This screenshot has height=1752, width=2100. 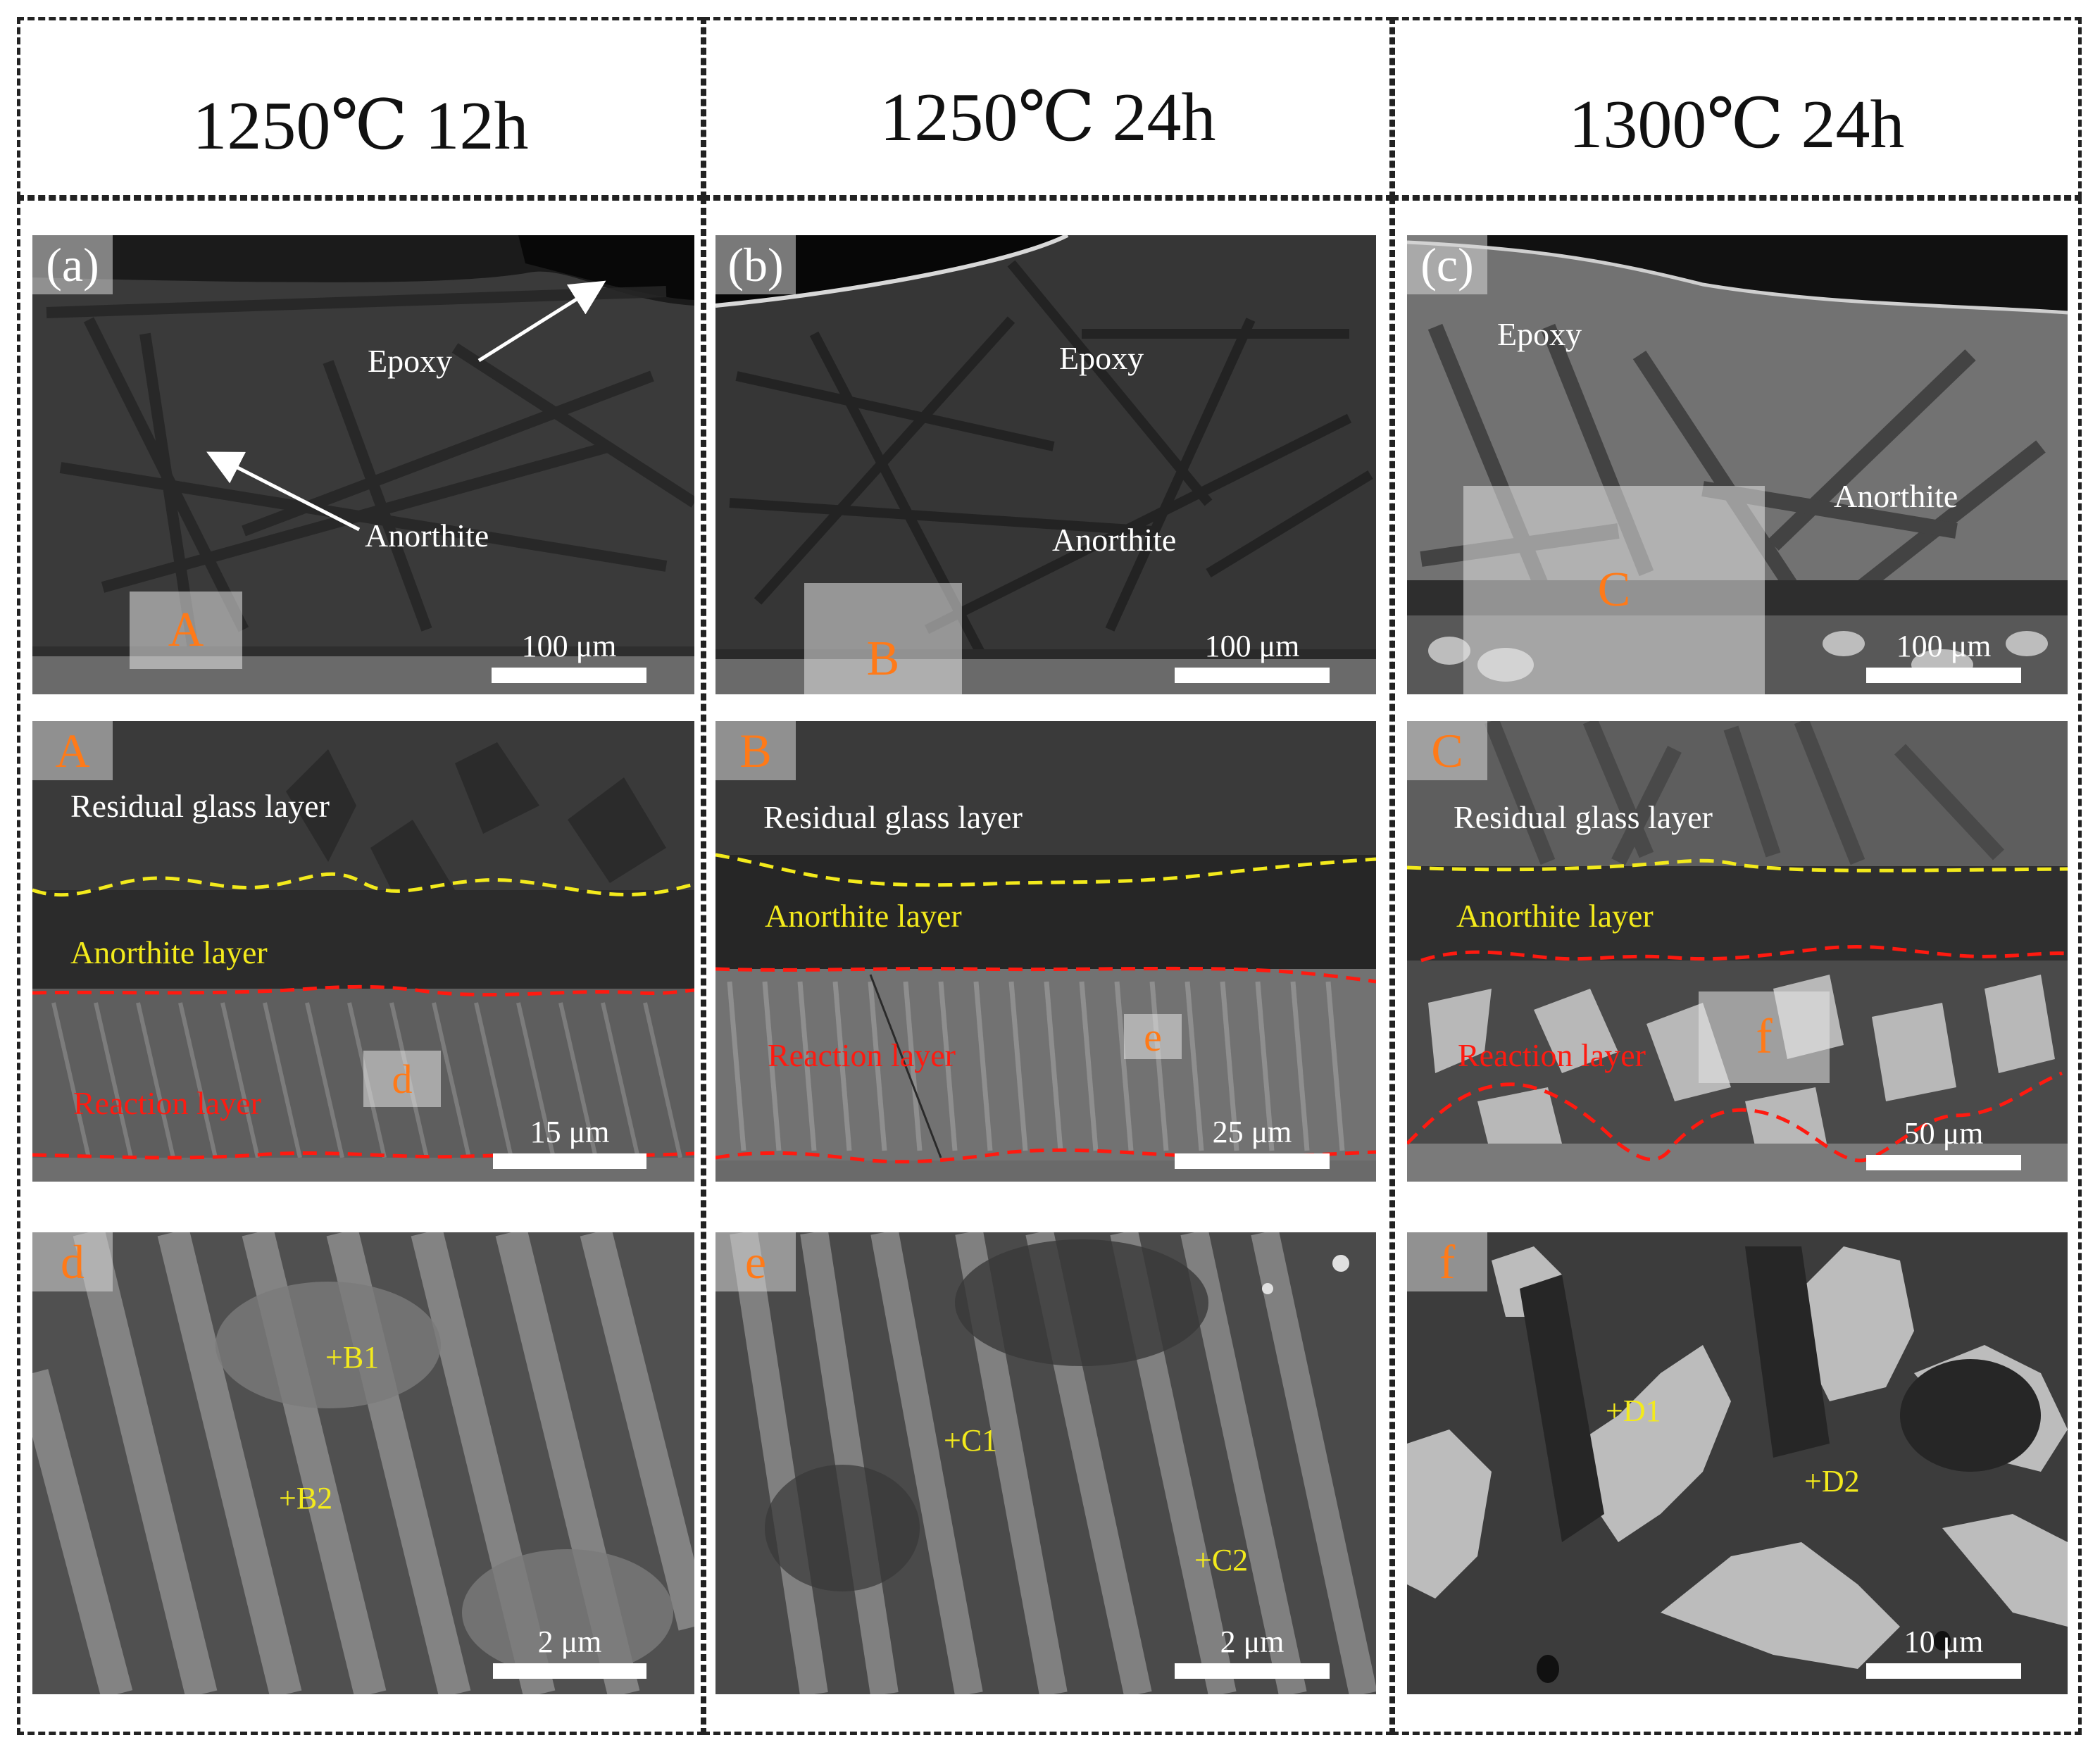 I want to click on anorthite-layer-label-A: Anorthite layer, so click(x=169, y=952).